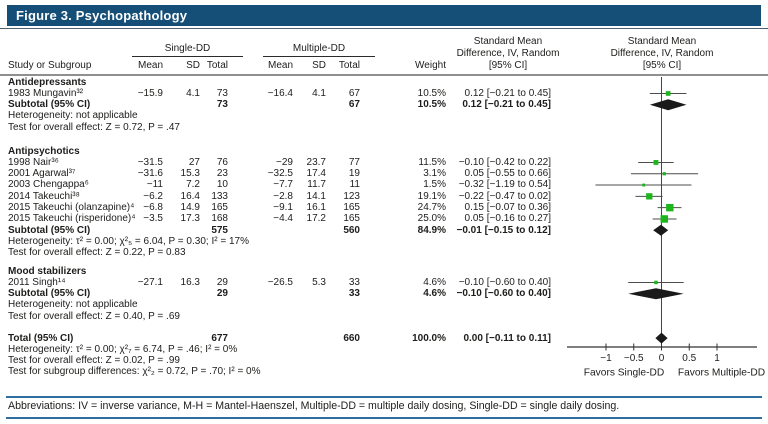 This screenshot has height=424, width=768. What do you see at coordinates (432, 162) in the screenshot?
I see `weight-value: 11.5%` at bounding box center [432, 162].